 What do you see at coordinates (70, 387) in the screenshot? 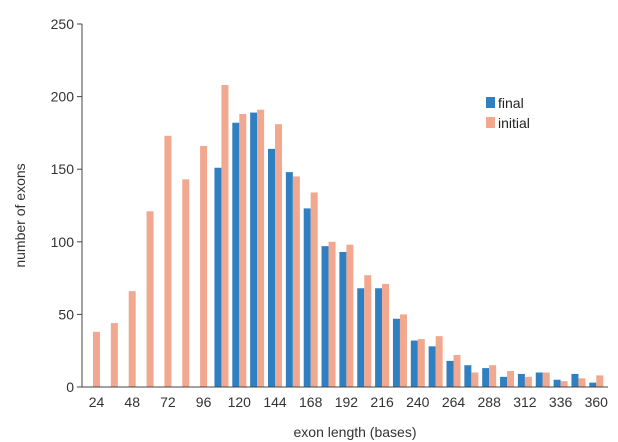
I see `y-tick-label-0: 0` at bounding box center [70, 387].